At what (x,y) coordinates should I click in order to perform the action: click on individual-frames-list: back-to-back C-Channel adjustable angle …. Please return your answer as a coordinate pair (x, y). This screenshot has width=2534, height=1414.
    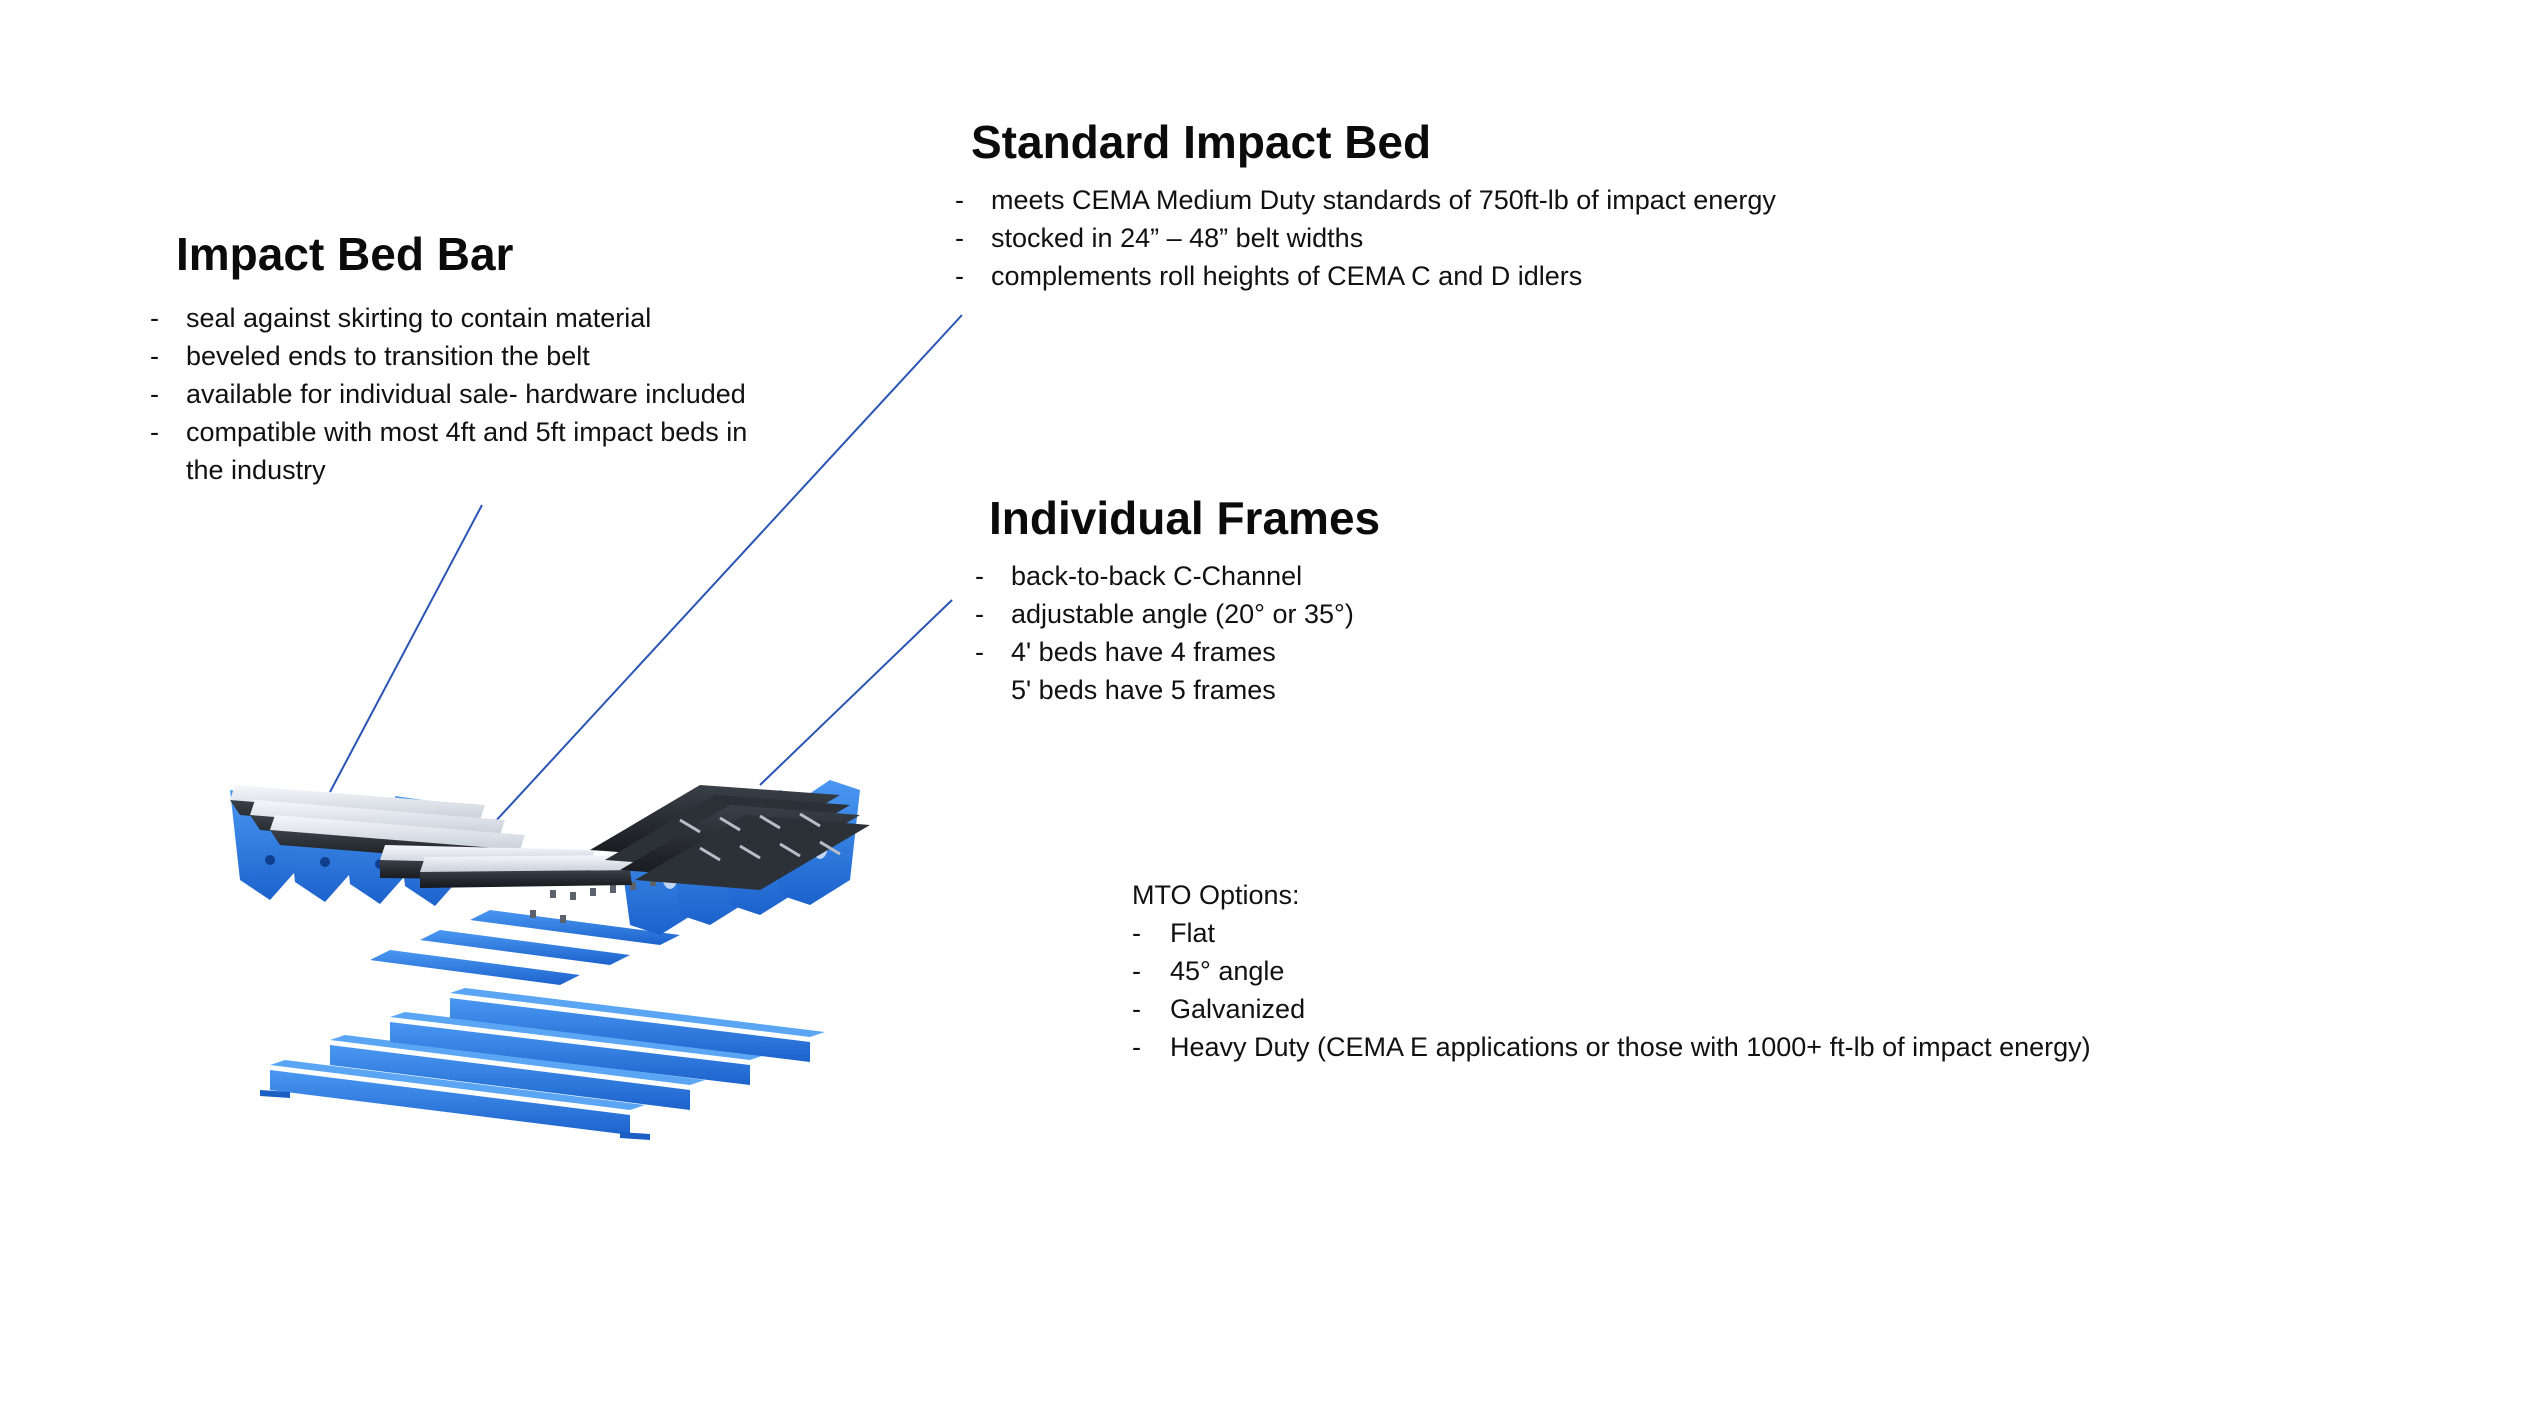
    Looking at the image, I should click on (1325, 633).